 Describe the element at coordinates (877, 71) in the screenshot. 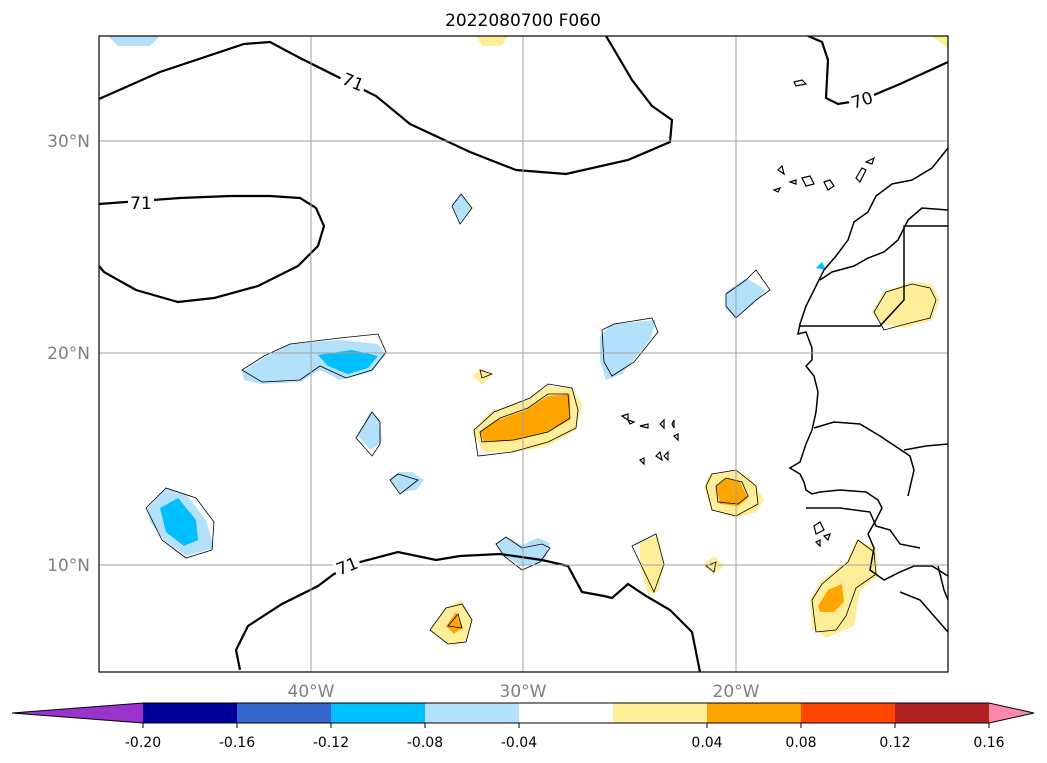

I see `contour-70-ne` at that location.